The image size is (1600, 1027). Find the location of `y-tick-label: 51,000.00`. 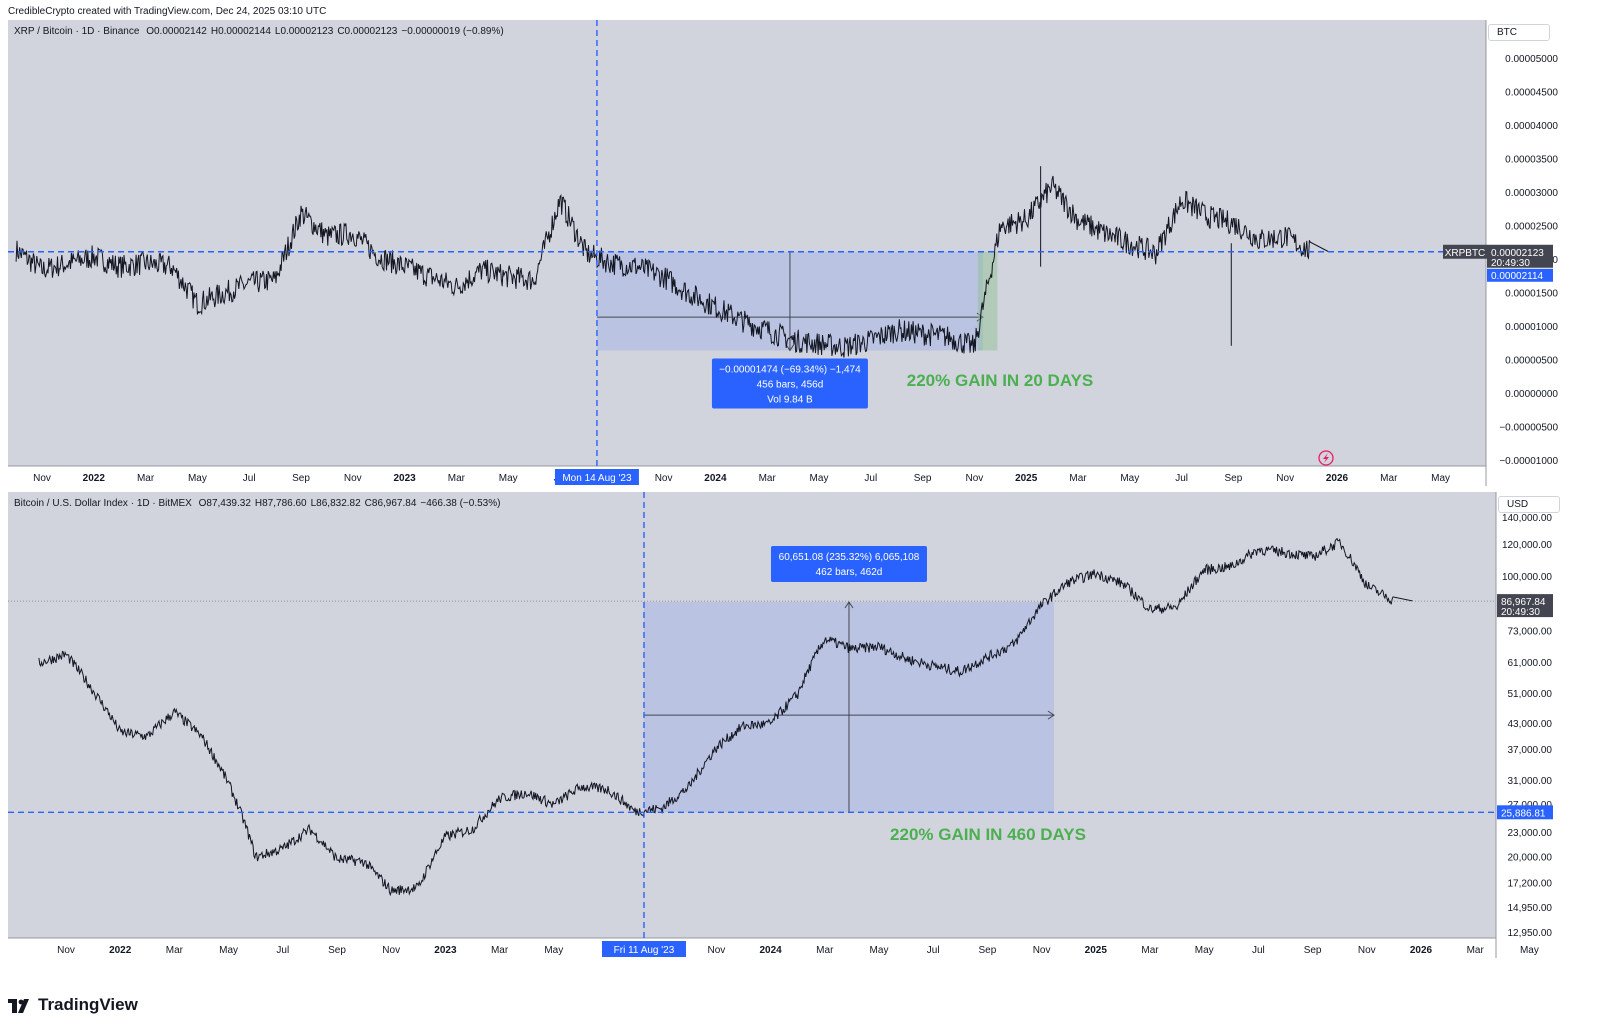

y-tick-label: 51,000.00 is located at coordinates (1530, 694).